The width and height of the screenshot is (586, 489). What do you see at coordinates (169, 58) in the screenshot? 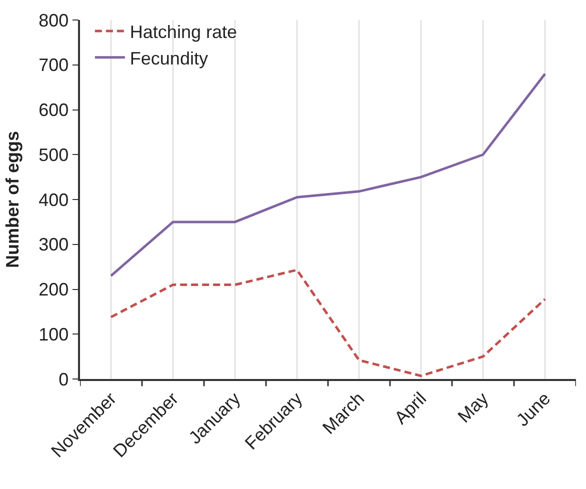
I see `legend-label: Fecundity` at bounding box center [169, 58].